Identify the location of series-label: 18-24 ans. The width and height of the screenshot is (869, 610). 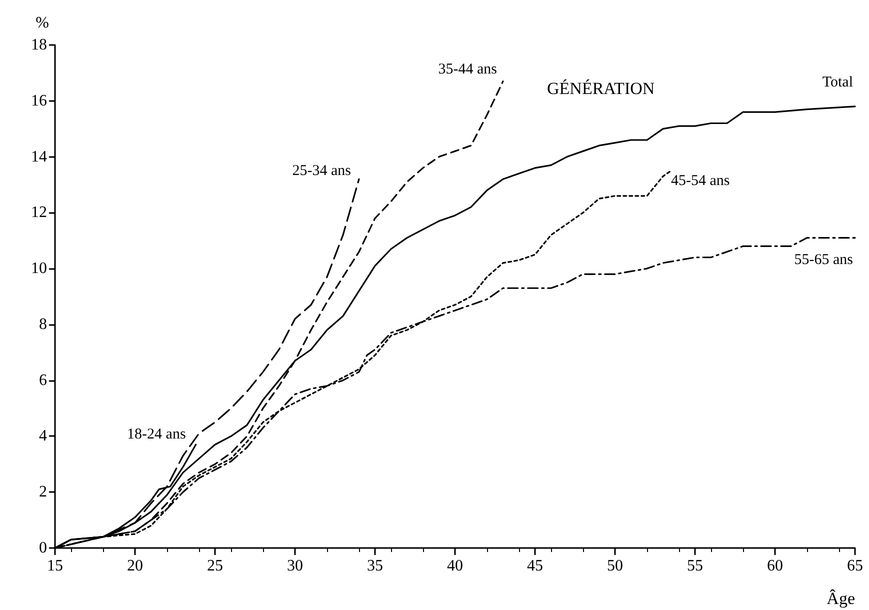
(156, 434).